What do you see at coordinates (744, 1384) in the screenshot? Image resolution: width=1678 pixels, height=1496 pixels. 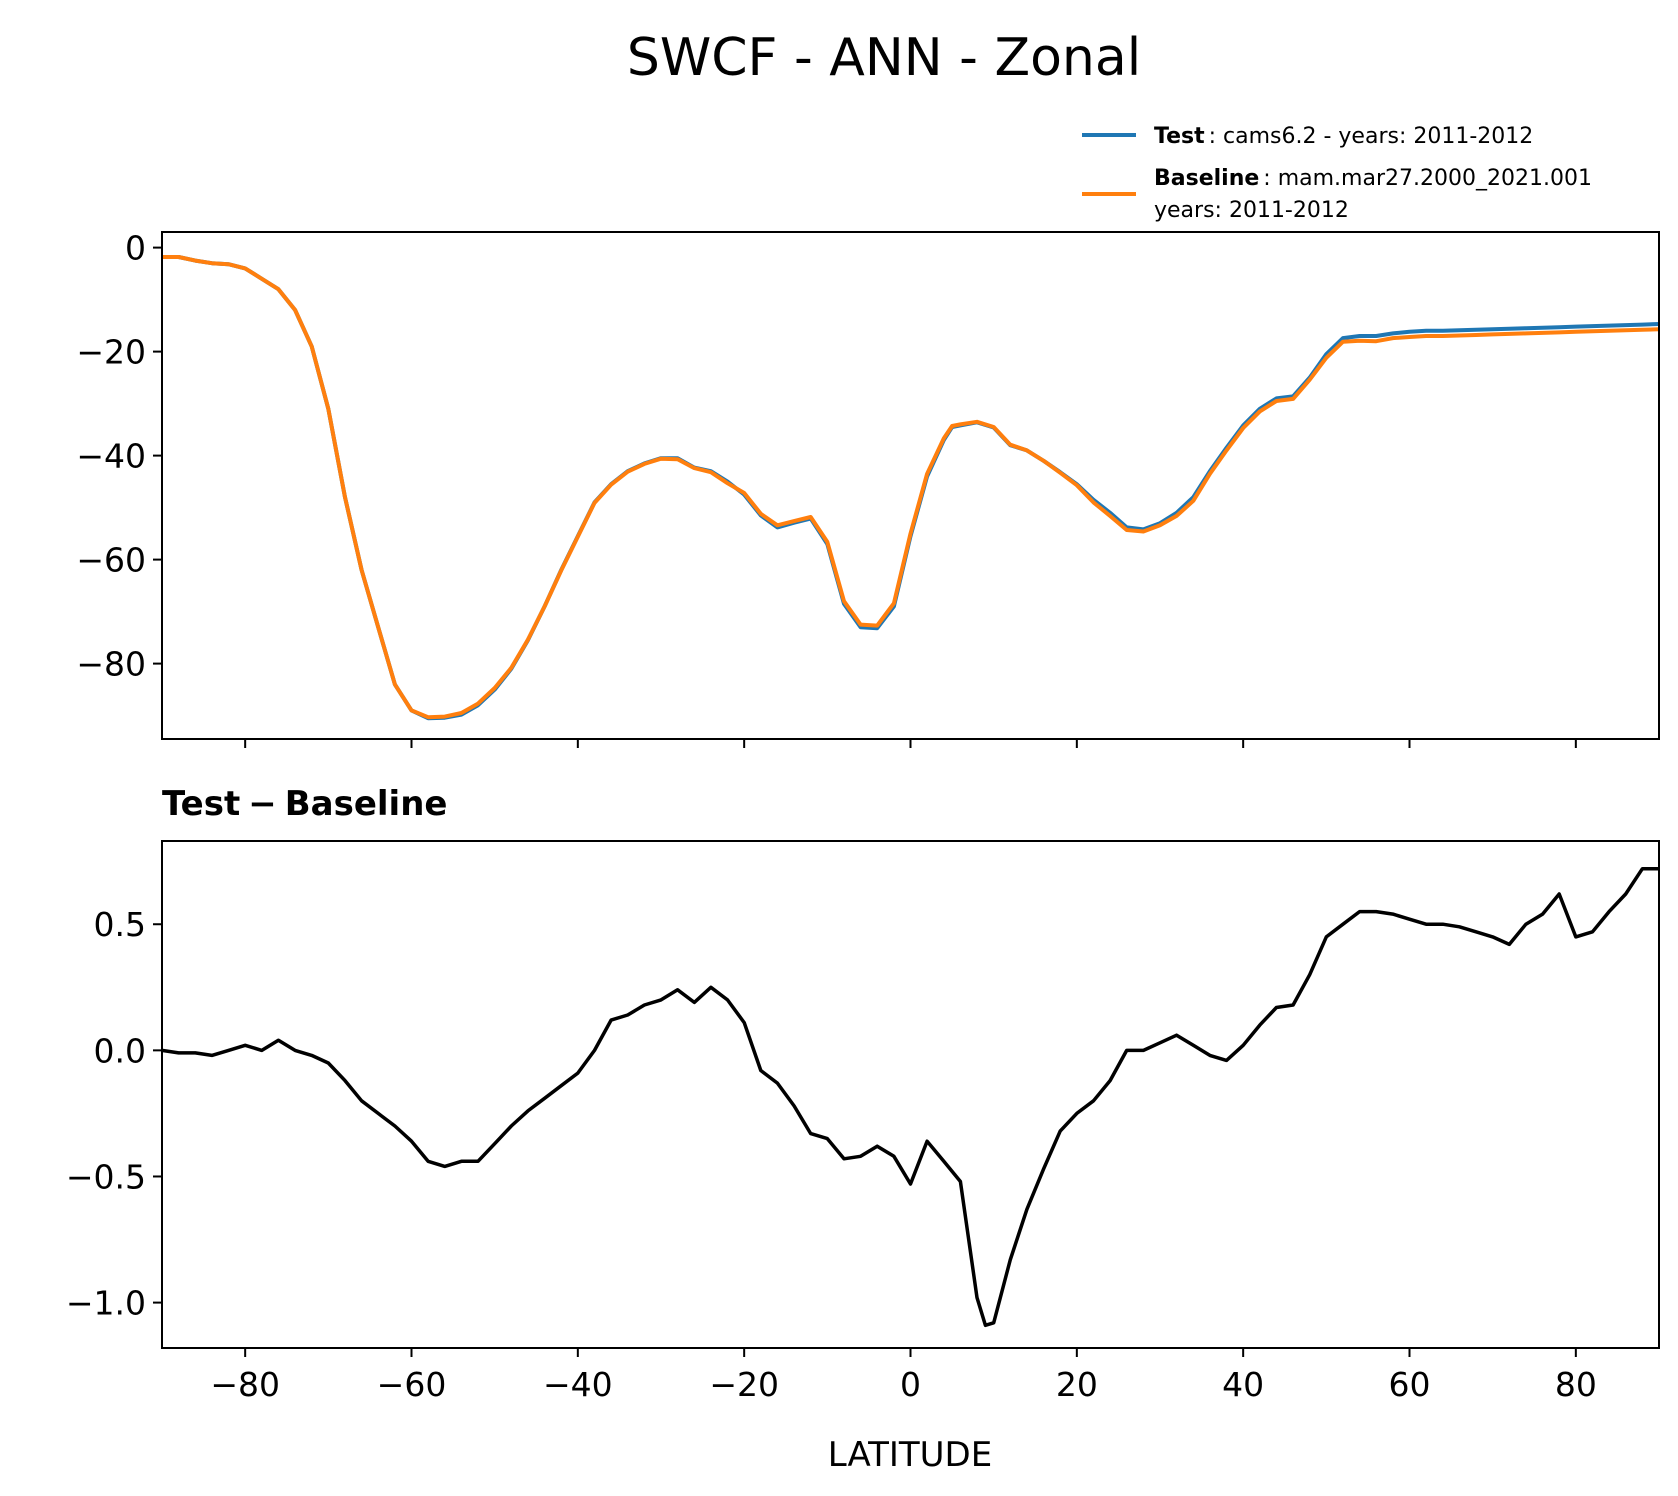 I see `lower-x-tick-label: −20` at bounding box center [744, 1384].